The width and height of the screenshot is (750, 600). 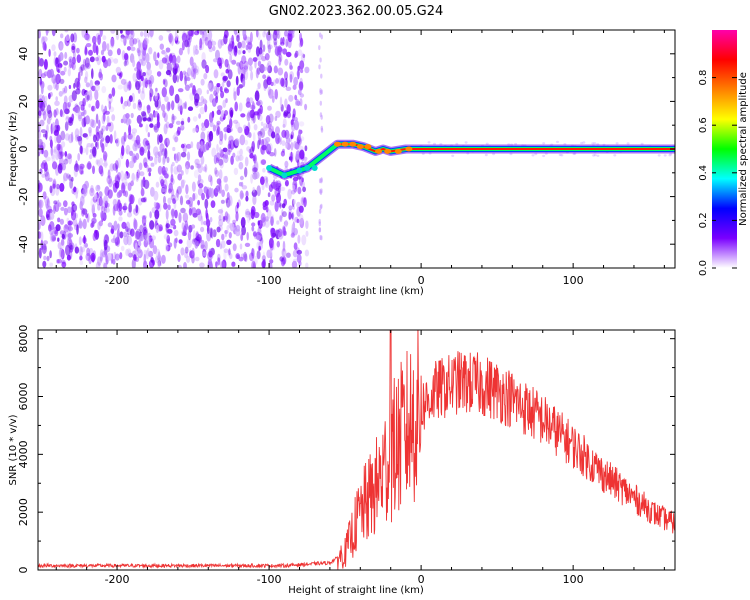 I want to click on signal-point, so click(x=314, y=168).